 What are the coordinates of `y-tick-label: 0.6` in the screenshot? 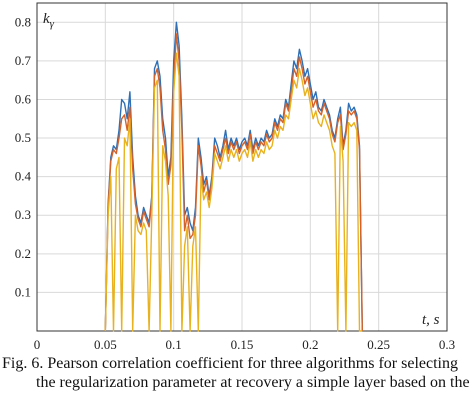 It's located at (23, 98).